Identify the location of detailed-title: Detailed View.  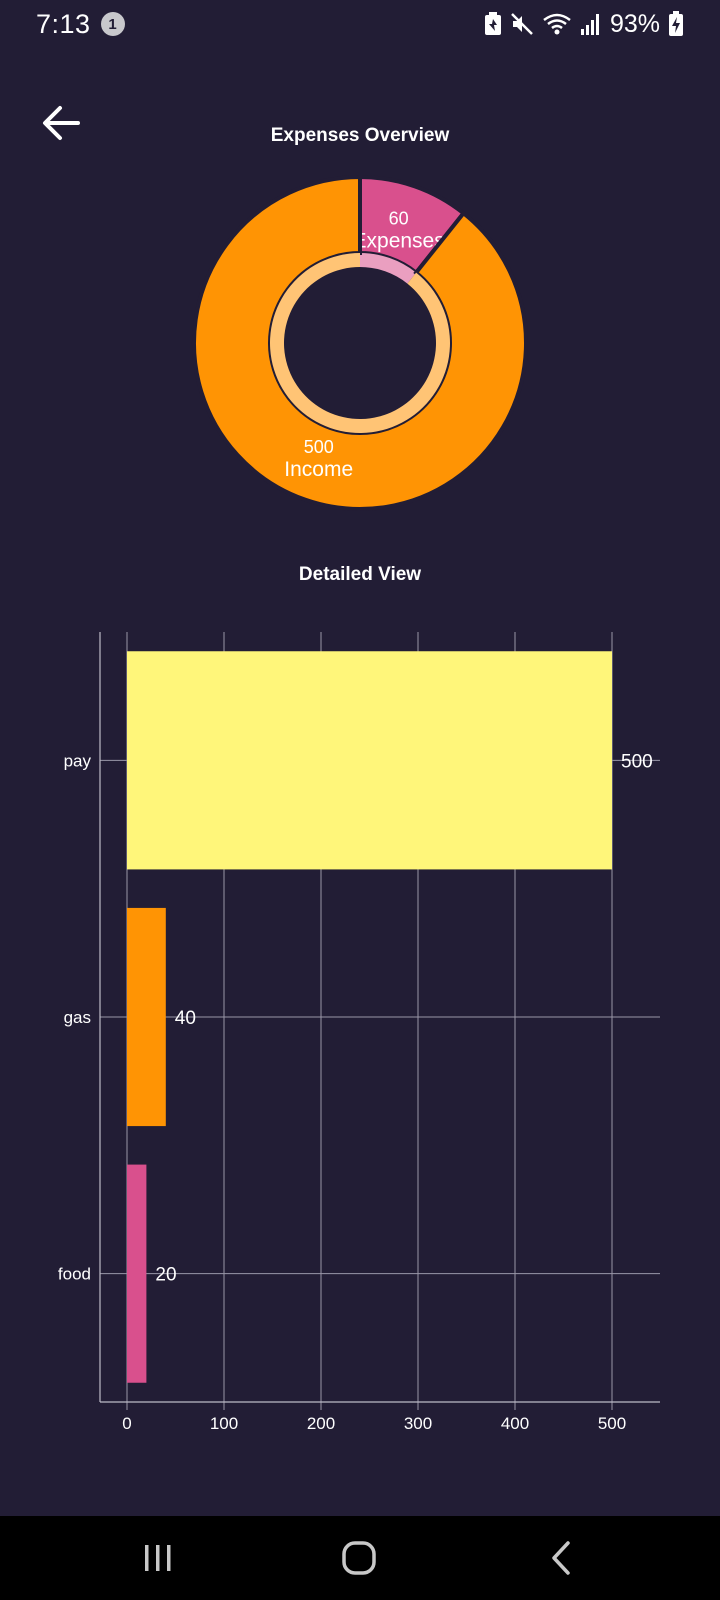
(360, 574).